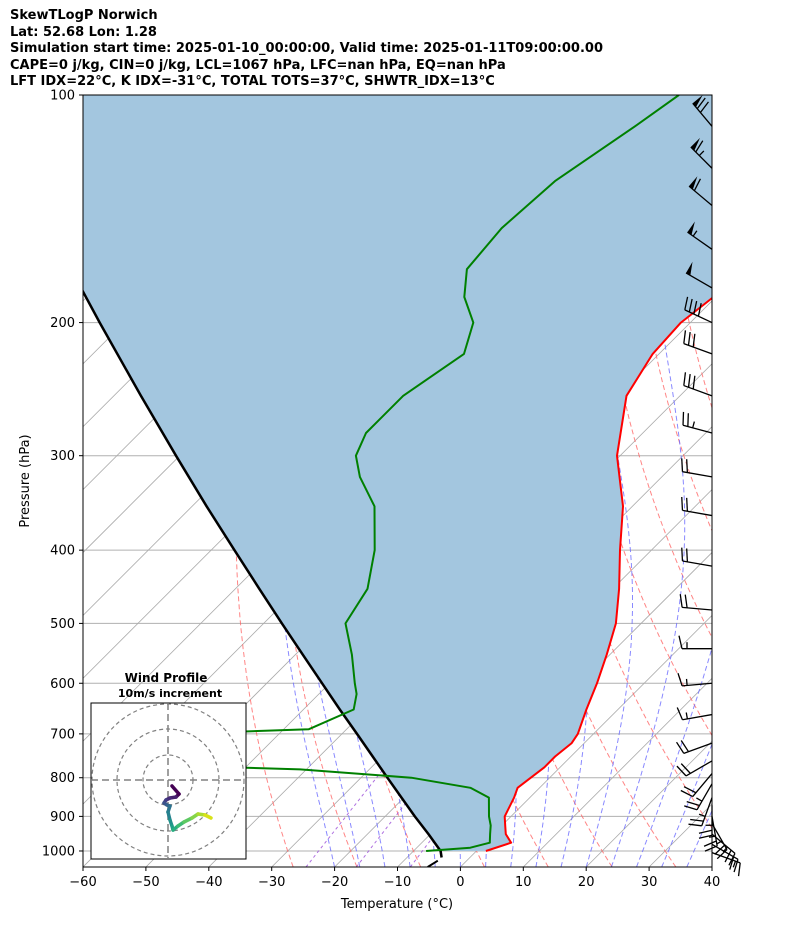 The image size is (794, 937). What do you see at coordinates (397, 882) in the screenshot?
I see `x-tick-label: −10` at bounding box center [397, 882].